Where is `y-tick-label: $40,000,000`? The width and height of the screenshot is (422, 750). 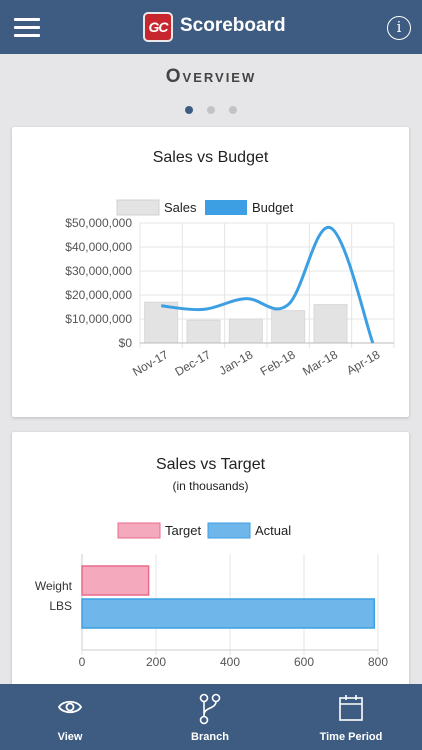 y-tick-label: $40,000,000 is located at coordinates (98, 247).